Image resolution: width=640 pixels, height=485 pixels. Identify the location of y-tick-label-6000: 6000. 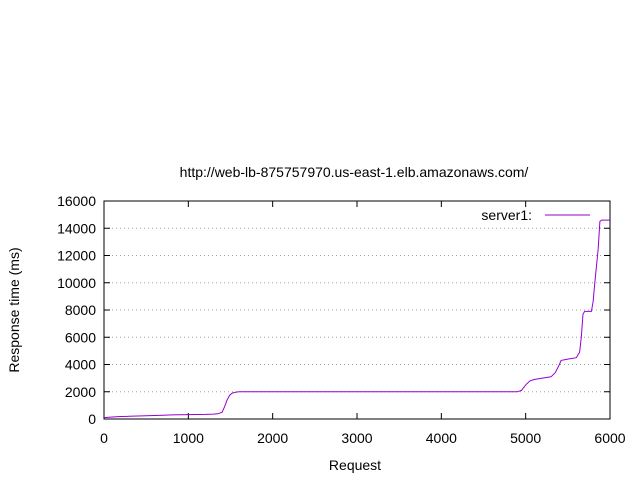
(80, 337).